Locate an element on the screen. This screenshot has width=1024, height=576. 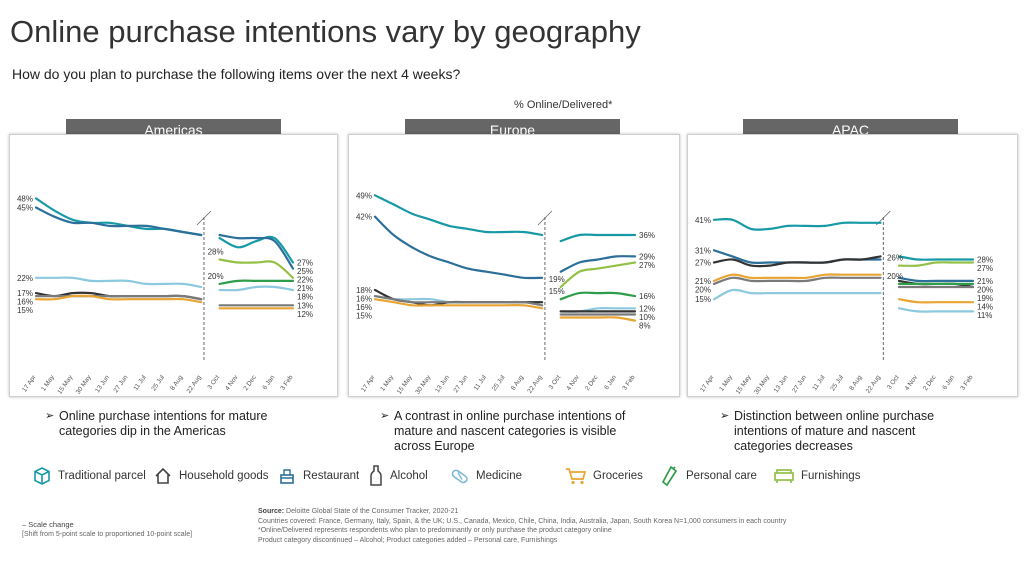
start-label-alcohol: 17% is located at coordinates (25, 293).